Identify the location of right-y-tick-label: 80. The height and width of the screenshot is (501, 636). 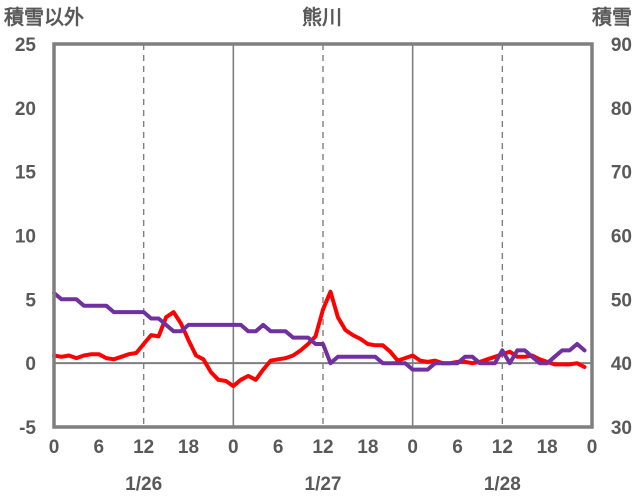
(621, 109).